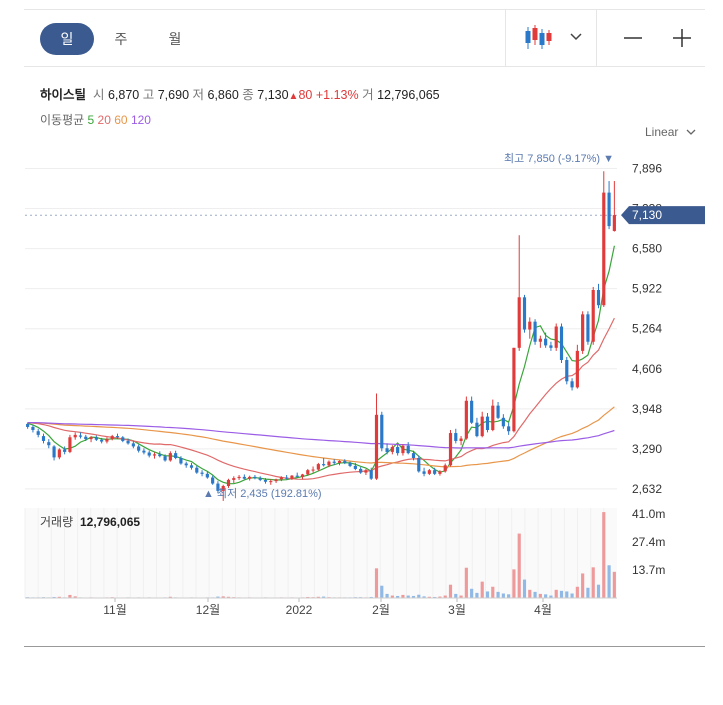 Image resolution: width=723 pixels, height=705 pixels. I want to click on high-value: 7,690, so click(173, 95).